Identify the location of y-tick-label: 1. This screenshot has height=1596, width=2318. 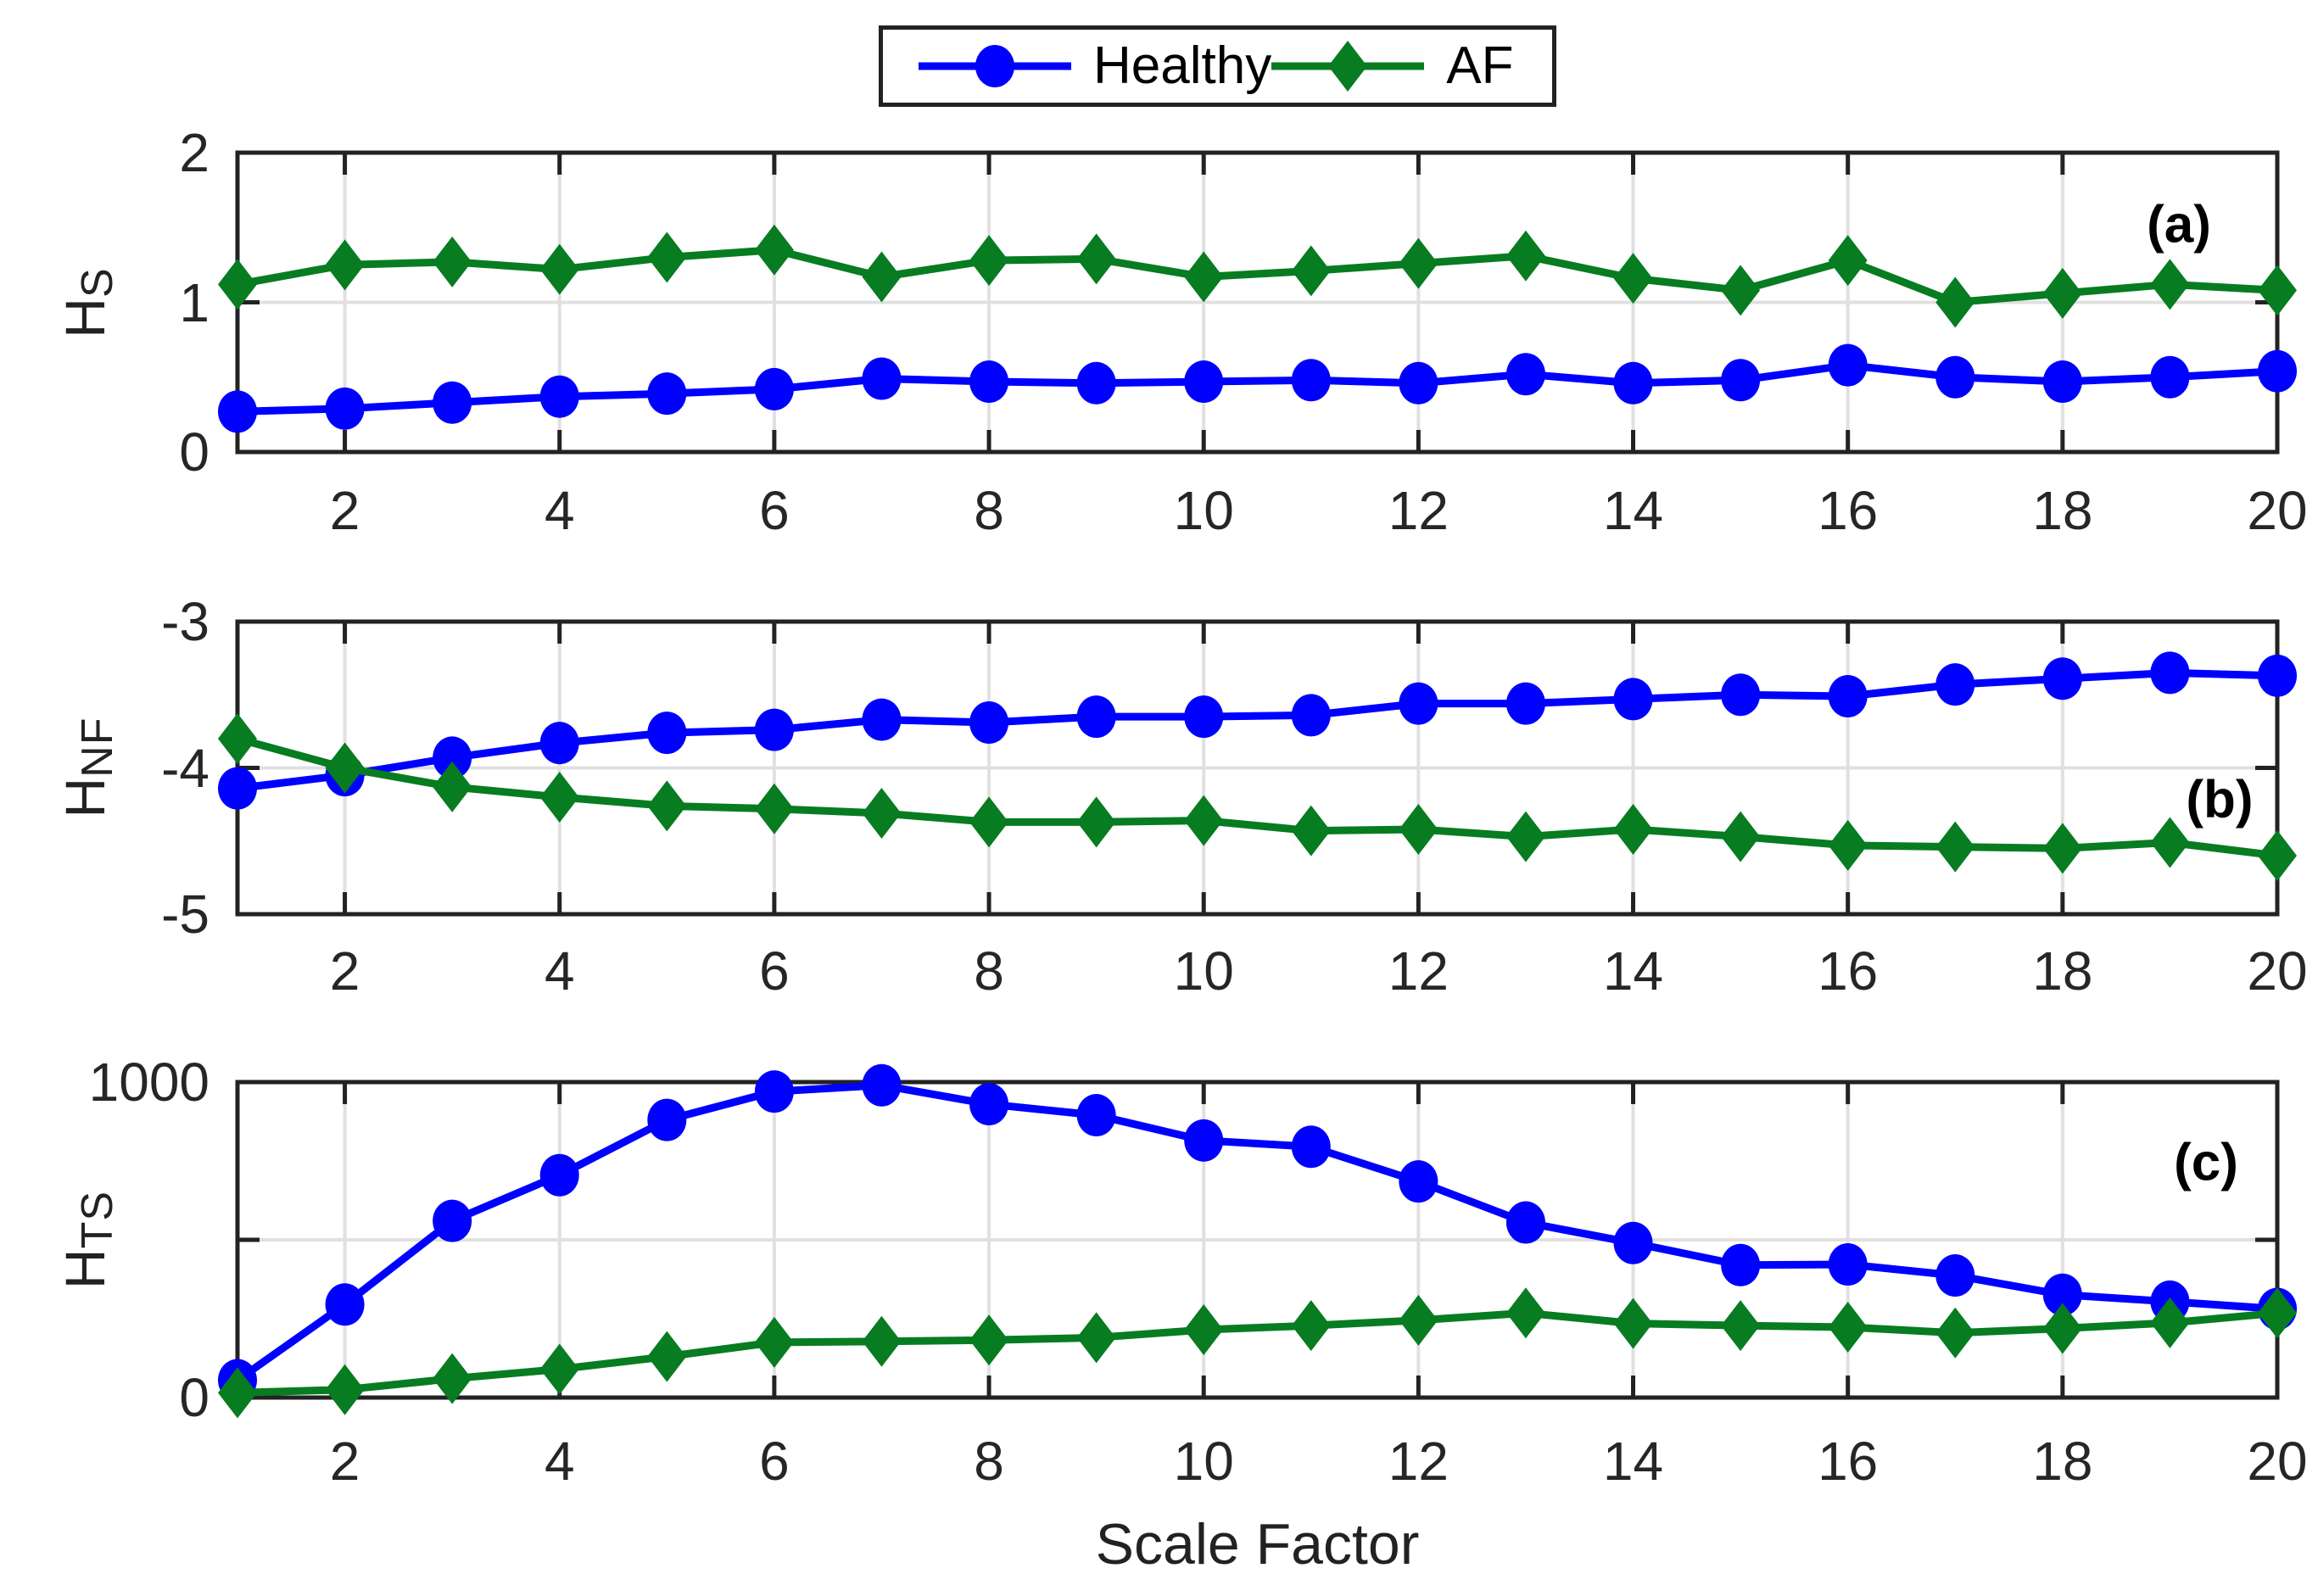
(194, 302).